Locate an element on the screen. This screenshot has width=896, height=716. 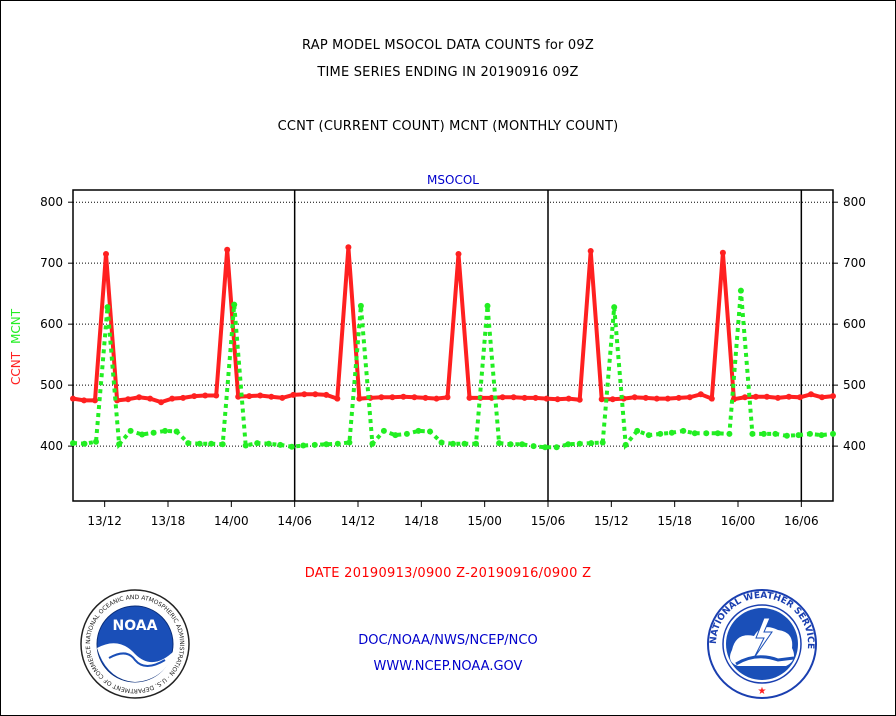
y-tick-label-right: 700 is located at coordinates (854, 263).